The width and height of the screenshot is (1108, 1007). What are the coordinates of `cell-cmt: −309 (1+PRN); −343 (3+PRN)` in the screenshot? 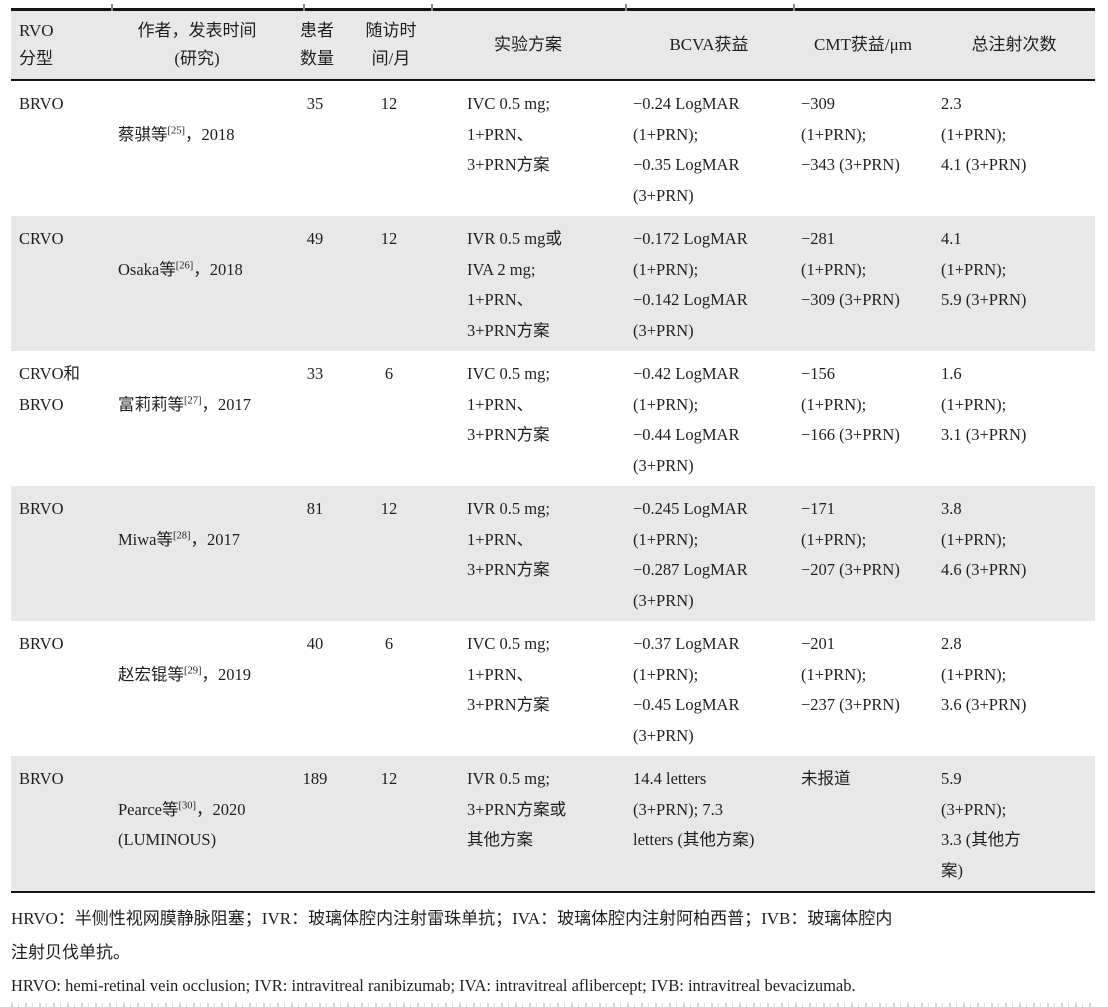 It's located at (850, 134).